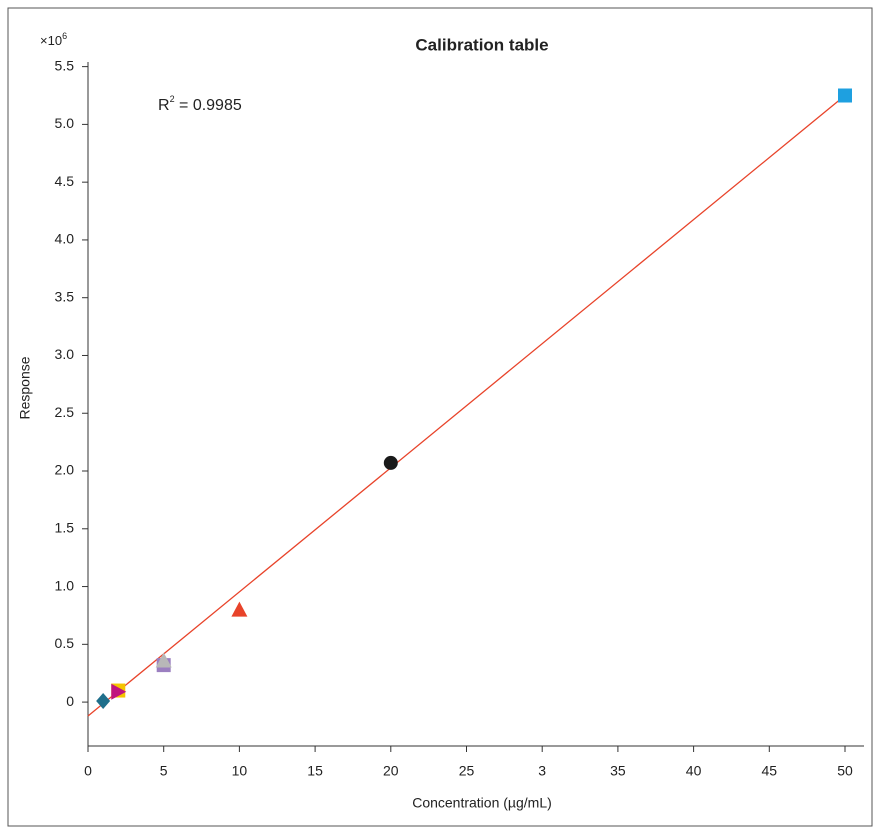 Image resolution: width=880 pixels, height=835 pixels. I want to click on y-tick-label: 0.5, so click(65, 643).